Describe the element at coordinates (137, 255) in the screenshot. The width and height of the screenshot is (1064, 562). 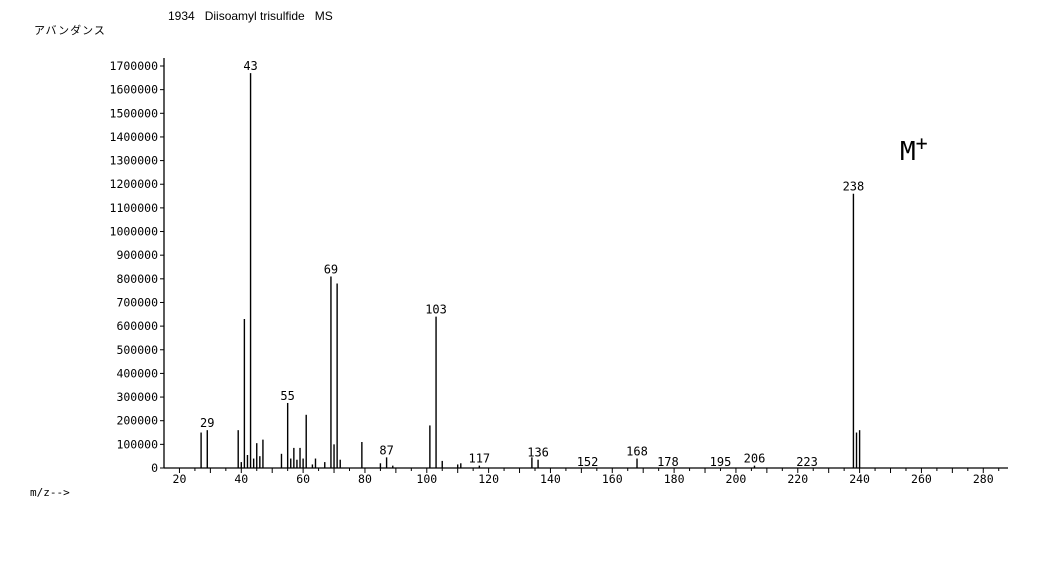
I see `y-tick-label: 900000` at that location.